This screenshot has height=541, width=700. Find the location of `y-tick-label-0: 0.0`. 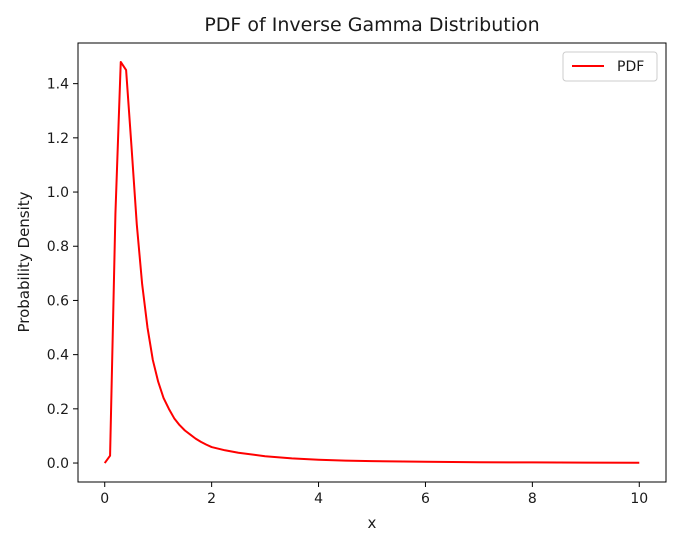

y-tick-label-0: 0.0 is located at coordinates (58, 464).